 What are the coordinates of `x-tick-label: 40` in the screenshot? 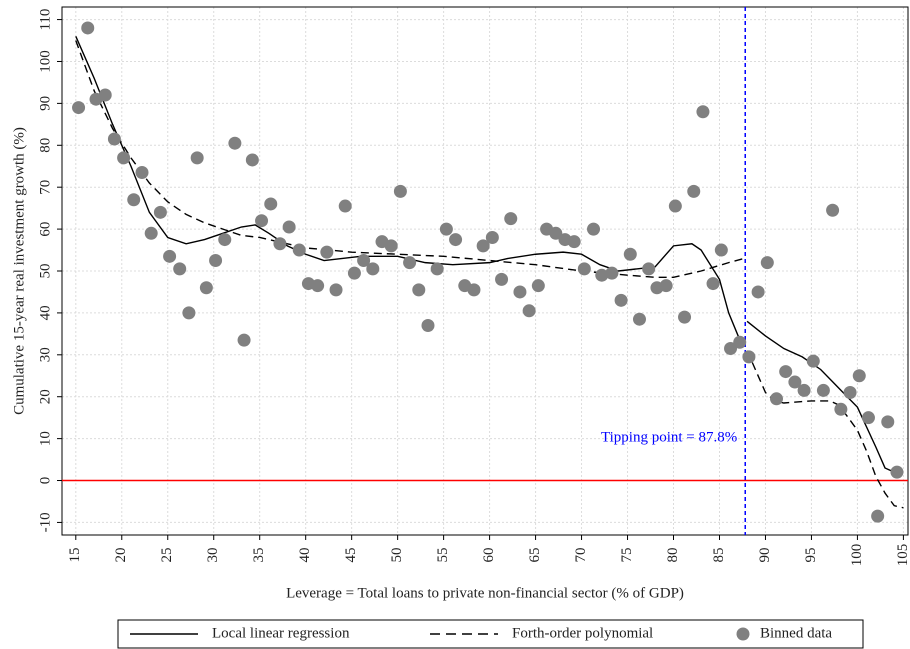 It's located at (305, 555).